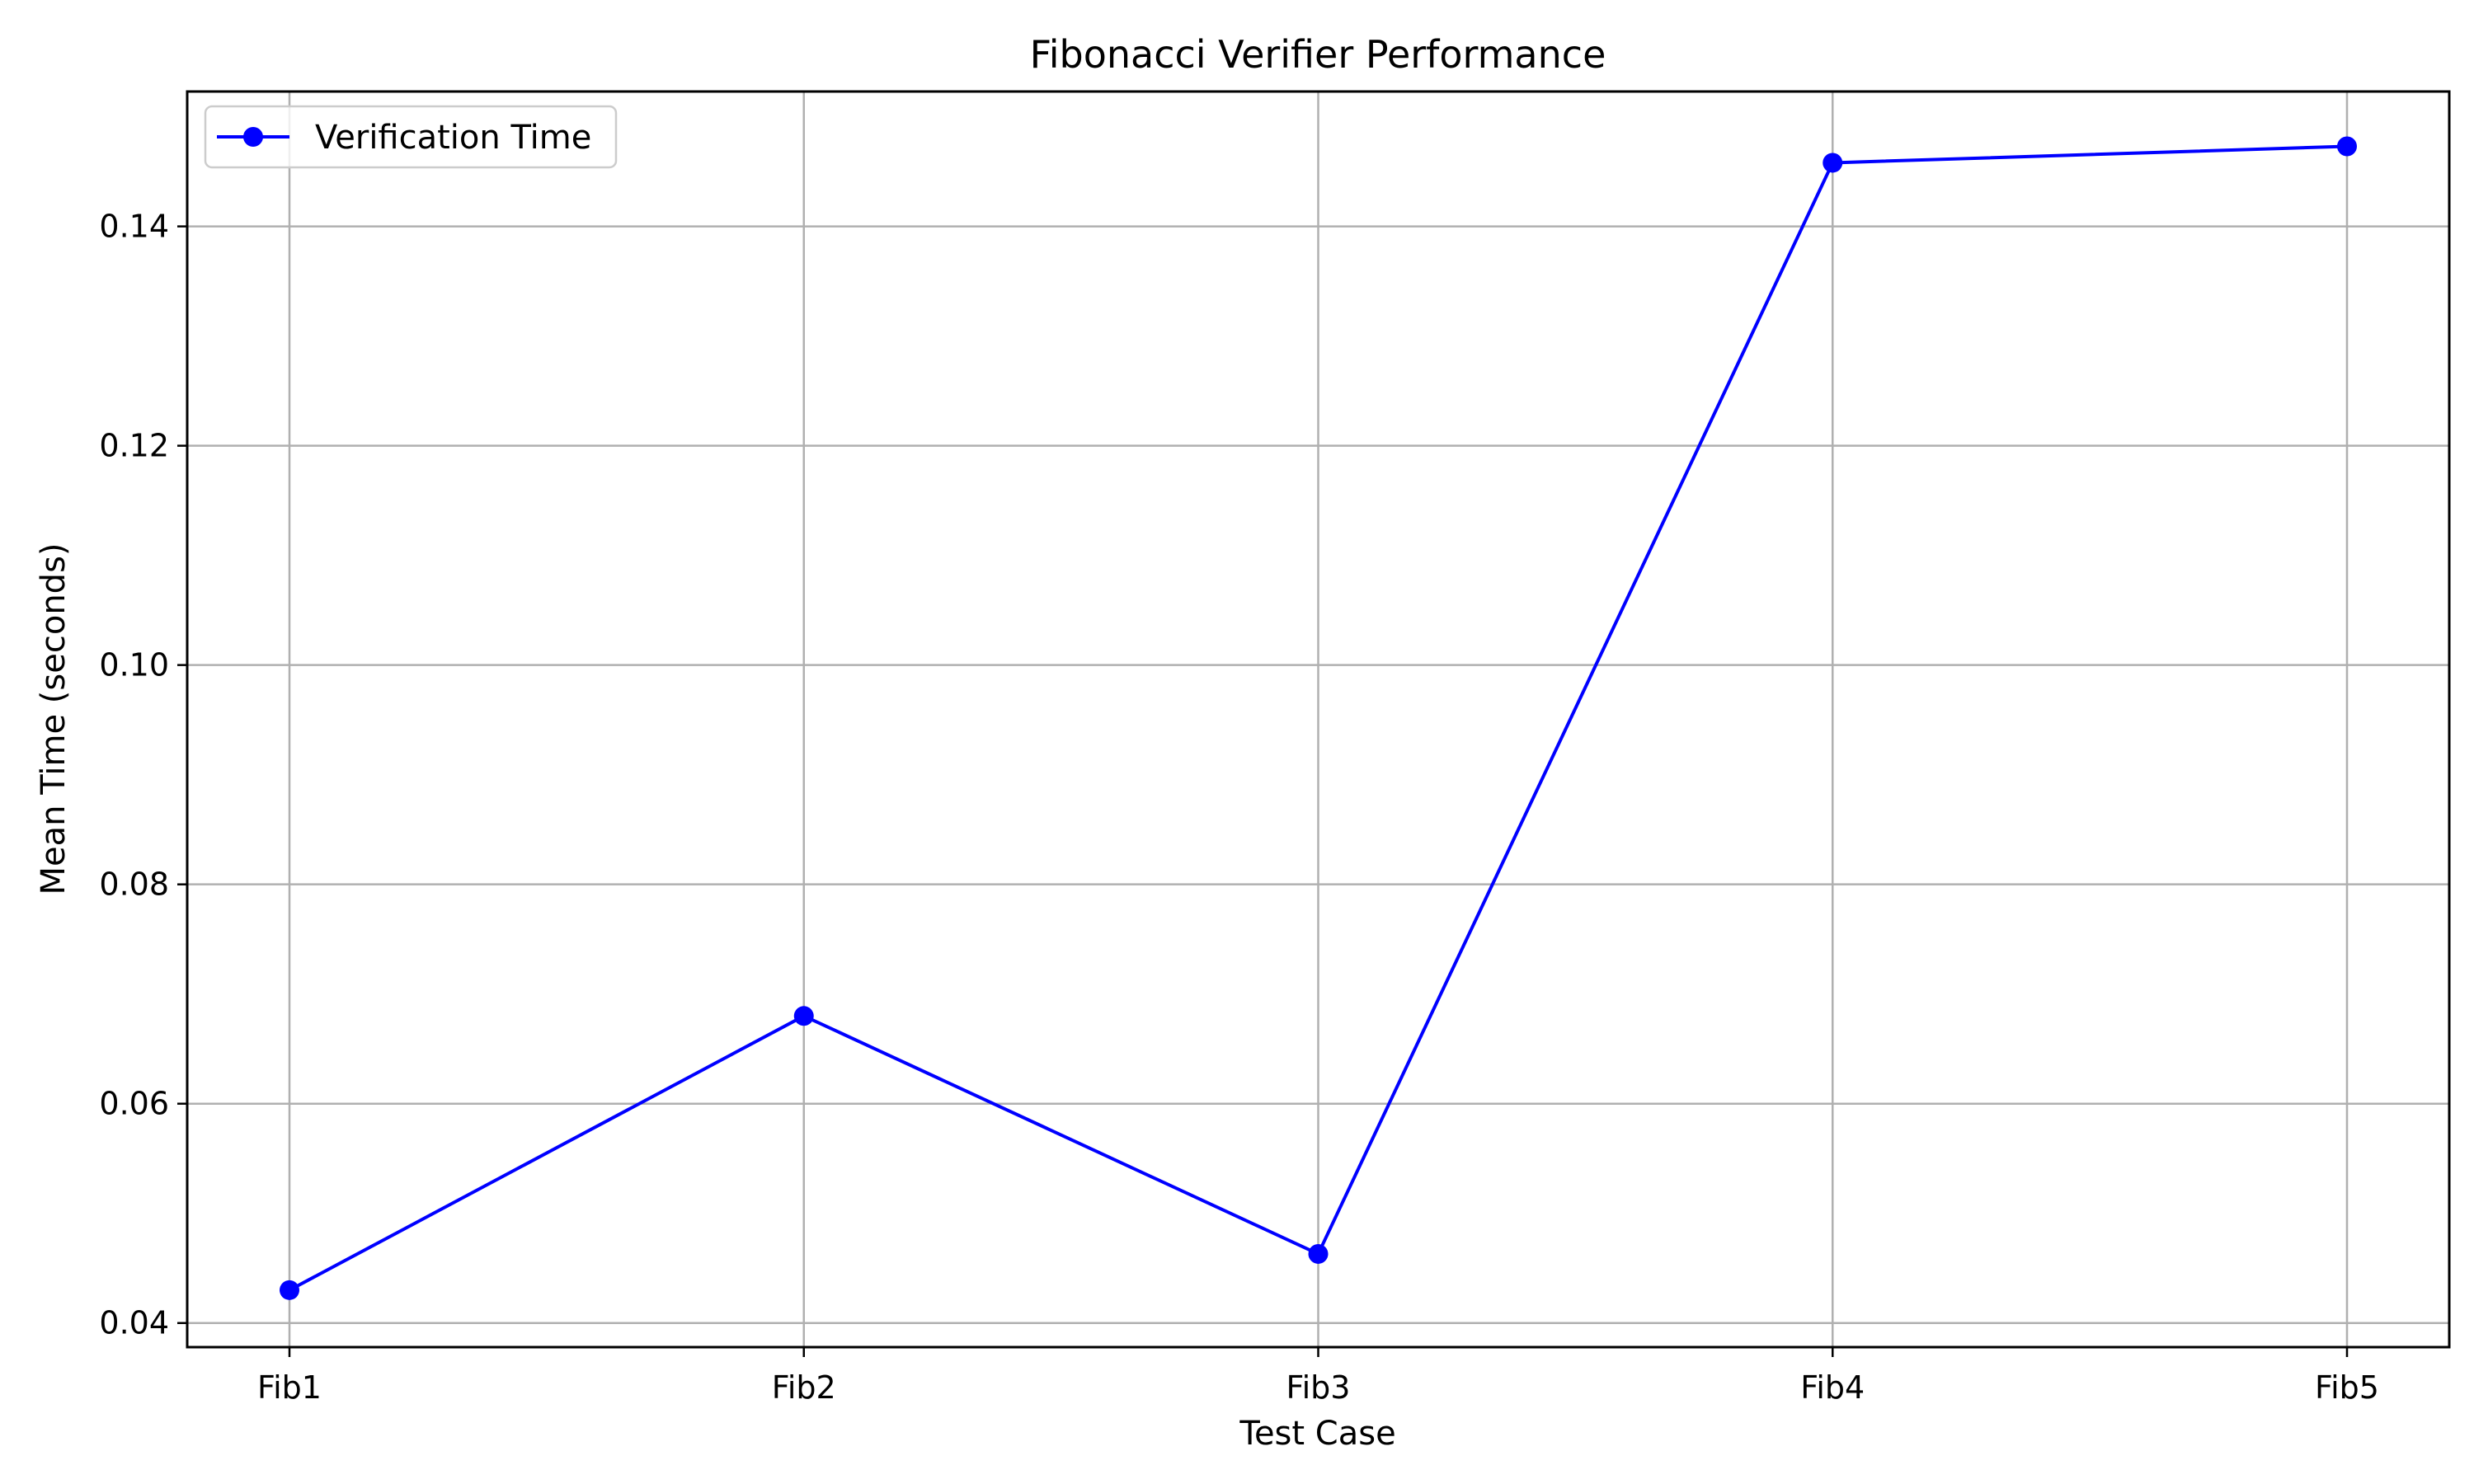 Image resolution: width=2474 pixels, height=1484 pixels. What do you see at coordinates (289, 1290) in the screenshot?
I see `data-point-fib1` at bounding box center [289, 1290].